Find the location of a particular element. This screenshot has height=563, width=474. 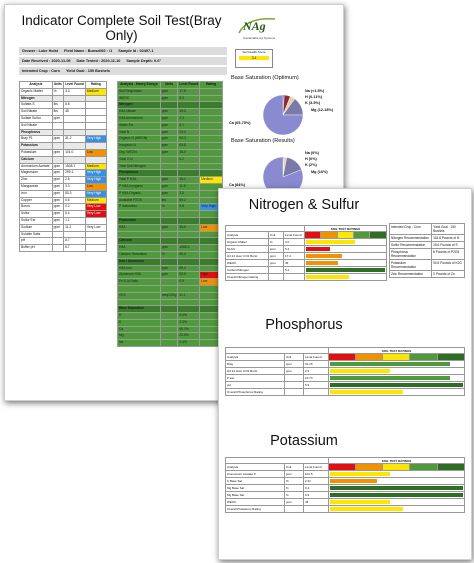

table-row: Available P2O5 lbs 69.2 is located at coordinates (170, 200).